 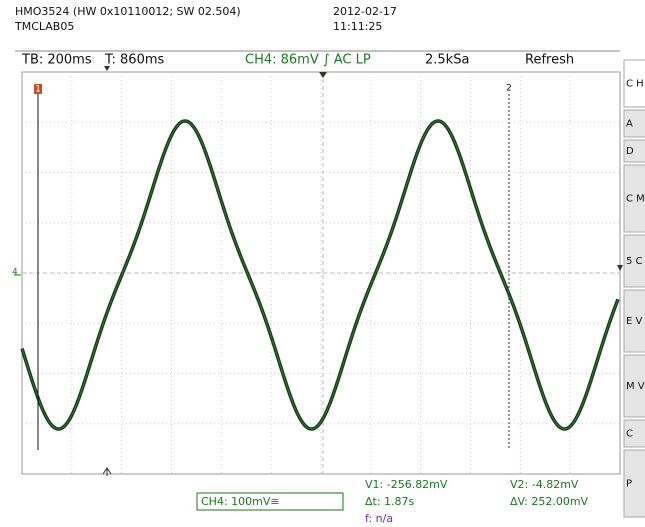 I want to click on side-button-label: M V, so click(x=635, y=386).